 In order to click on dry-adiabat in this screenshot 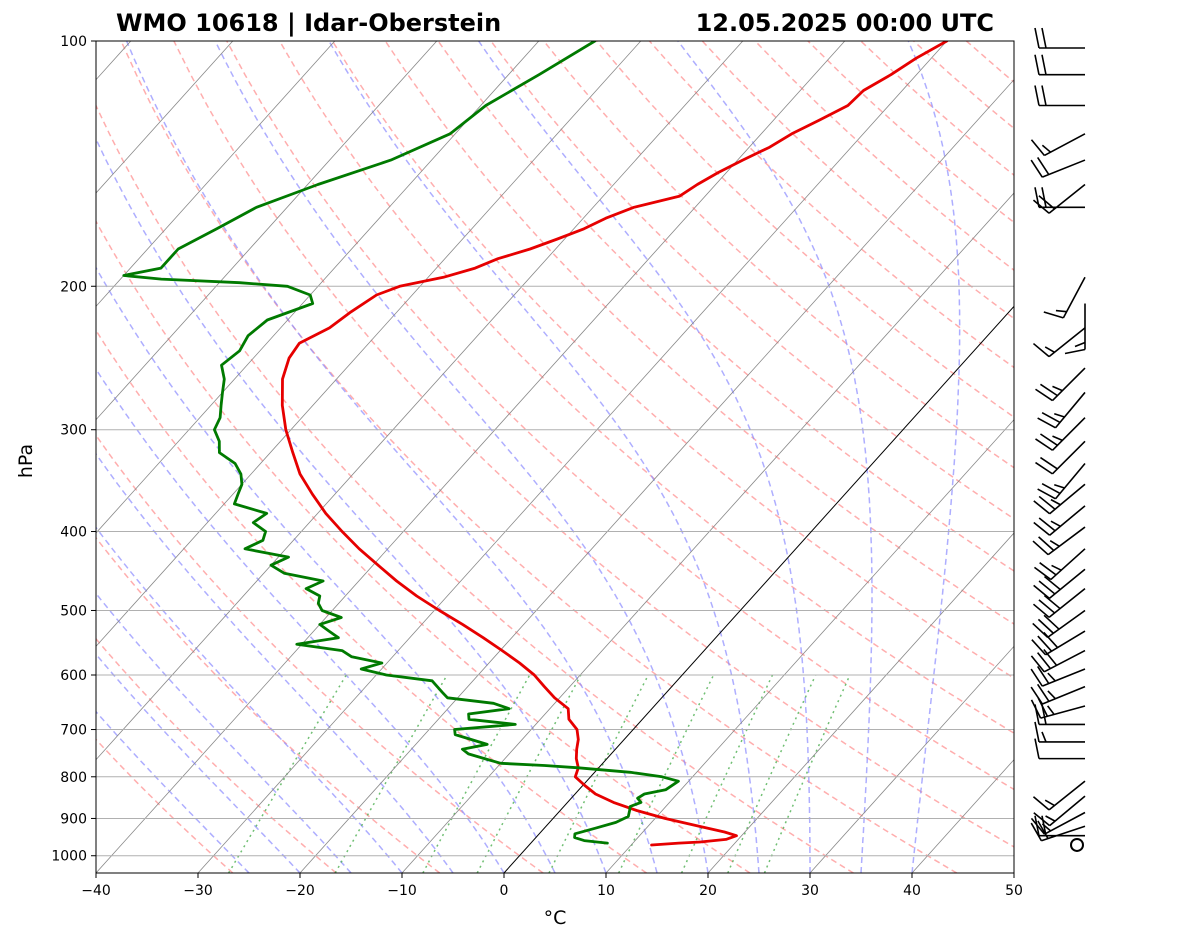, I will do `click(165, 805)`.